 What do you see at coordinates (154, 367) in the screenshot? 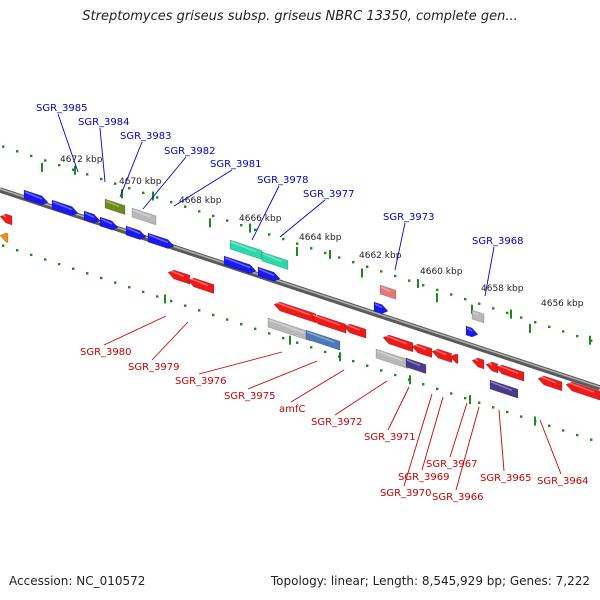
I see `reverse-gene-label: SGR_3979` at bounding box center [154, 367].